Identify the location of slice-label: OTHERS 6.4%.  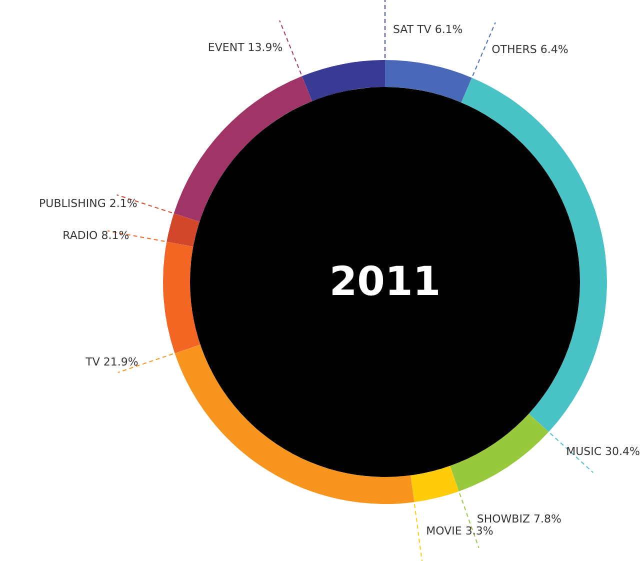
(530, 49).